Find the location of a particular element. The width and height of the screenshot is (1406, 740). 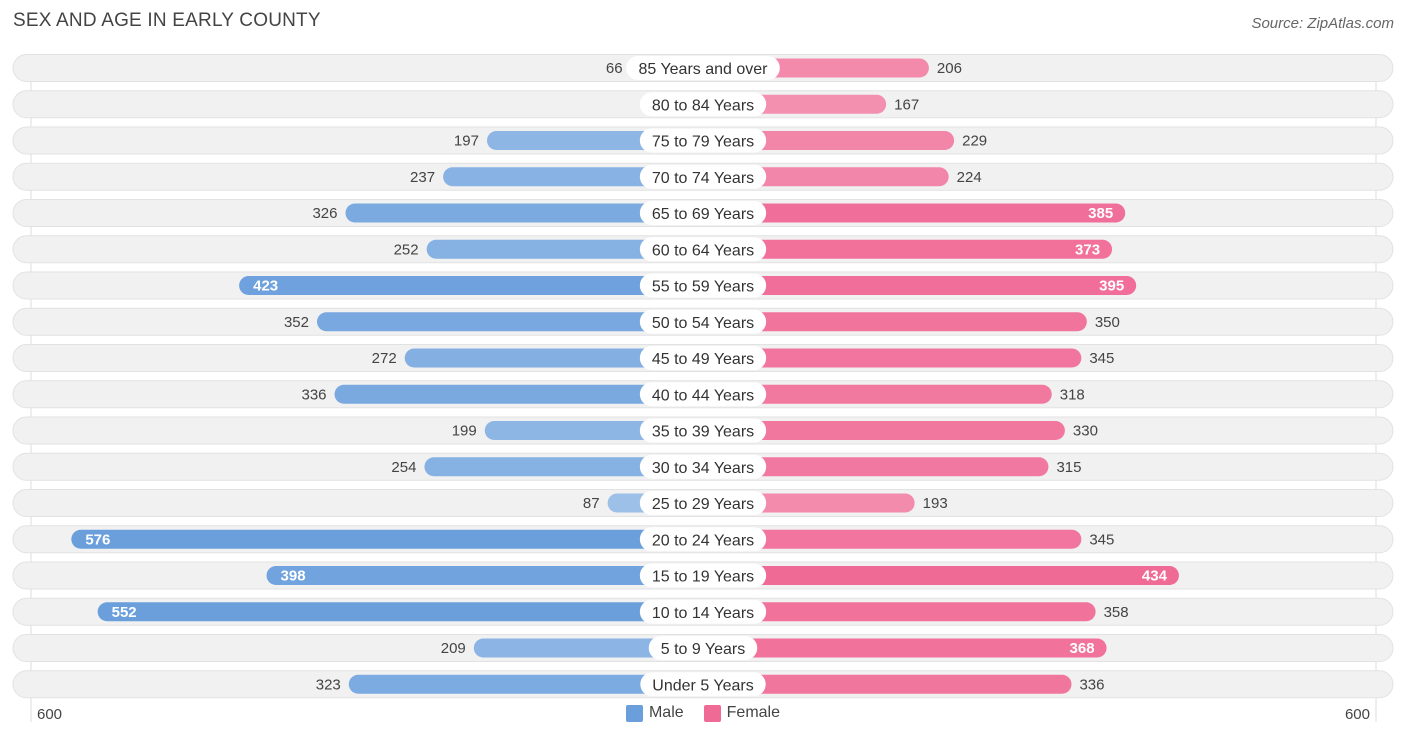

value-label-female: 345 is located at coordinates (1101, 539).